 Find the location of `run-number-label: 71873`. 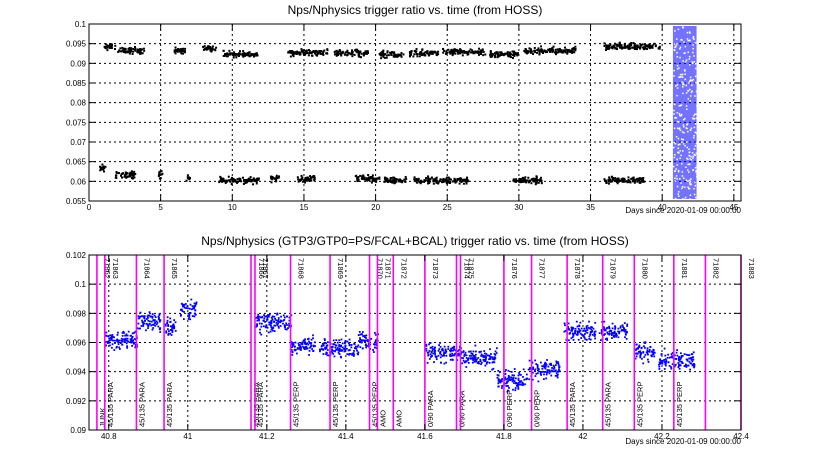

run-number-label: 71873 is located at coordinates (435, 268).